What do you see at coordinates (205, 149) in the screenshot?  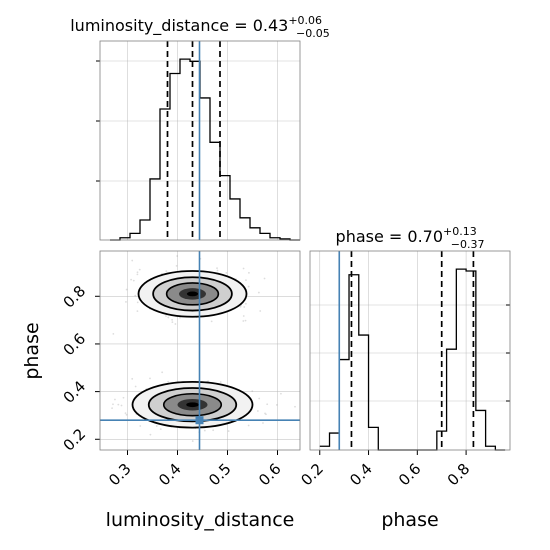 I see `hist-ld-histogram-step` at bounding box center [205, 149].